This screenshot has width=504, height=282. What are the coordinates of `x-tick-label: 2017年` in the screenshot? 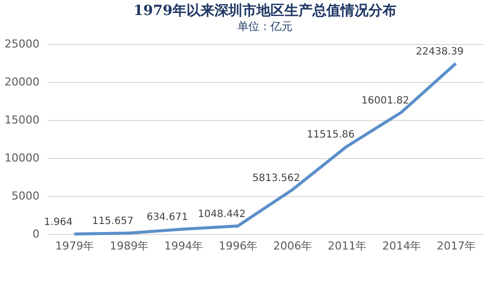 It's located at (456, 246).